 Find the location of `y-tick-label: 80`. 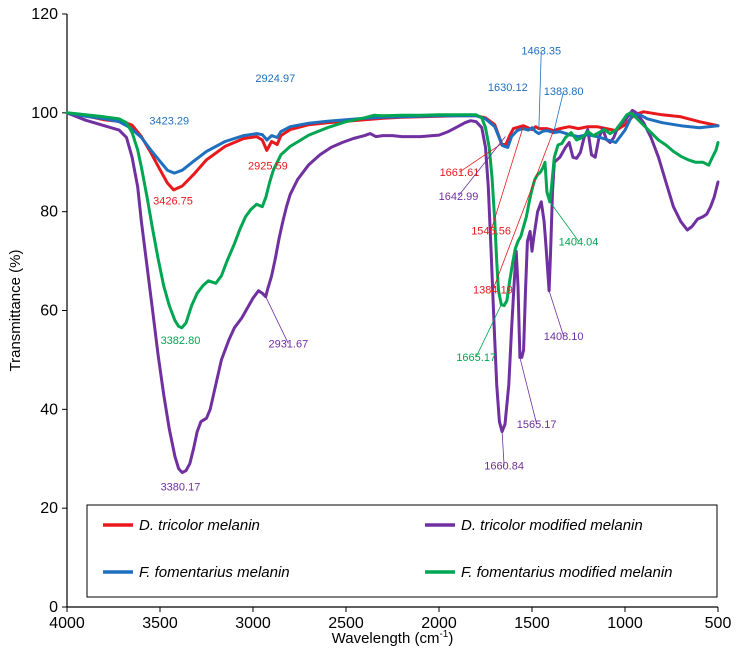

y-tick-label: 80 is located at coordinates (49, 212).